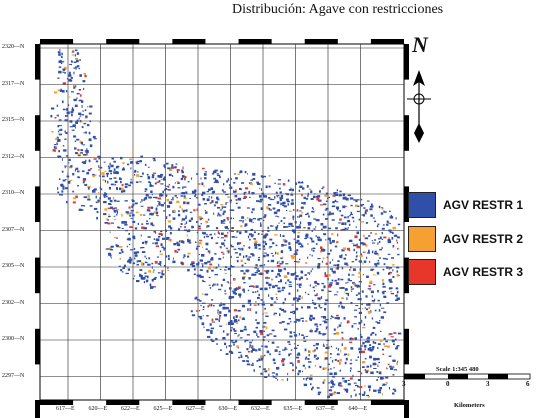 The height and width of the screenshot is (418, 536). What do you see at coordinates (414, 376) in the screenshot?
I see `scale-bar-segment` at bounding box center [414, 376].